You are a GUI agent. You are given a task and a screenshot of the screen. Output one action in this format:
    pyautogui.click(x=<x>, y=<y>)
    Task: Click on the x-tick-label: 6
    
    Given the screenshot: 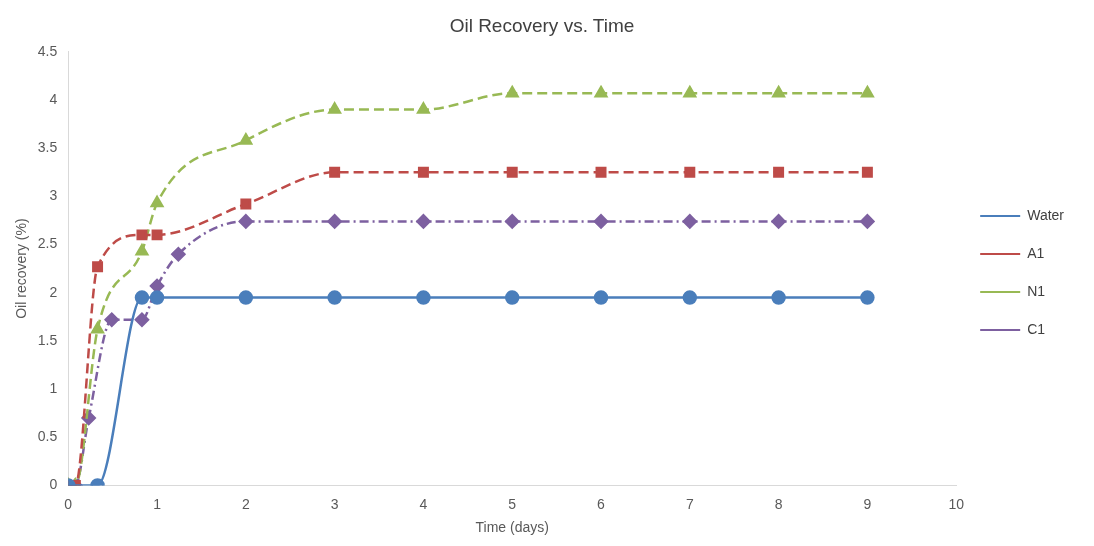 What is the action you would take?
    pyautogui.click(x=601, y=503)
    